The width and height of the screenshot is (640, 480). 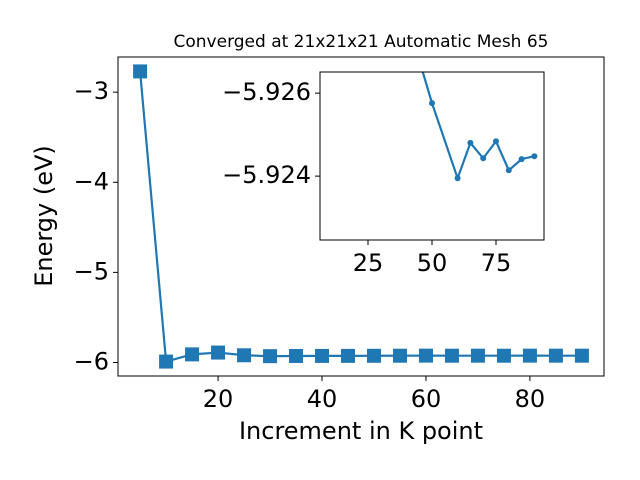 I want to click on x-axis-label: Increment in K point, so click(x=361, y=431).